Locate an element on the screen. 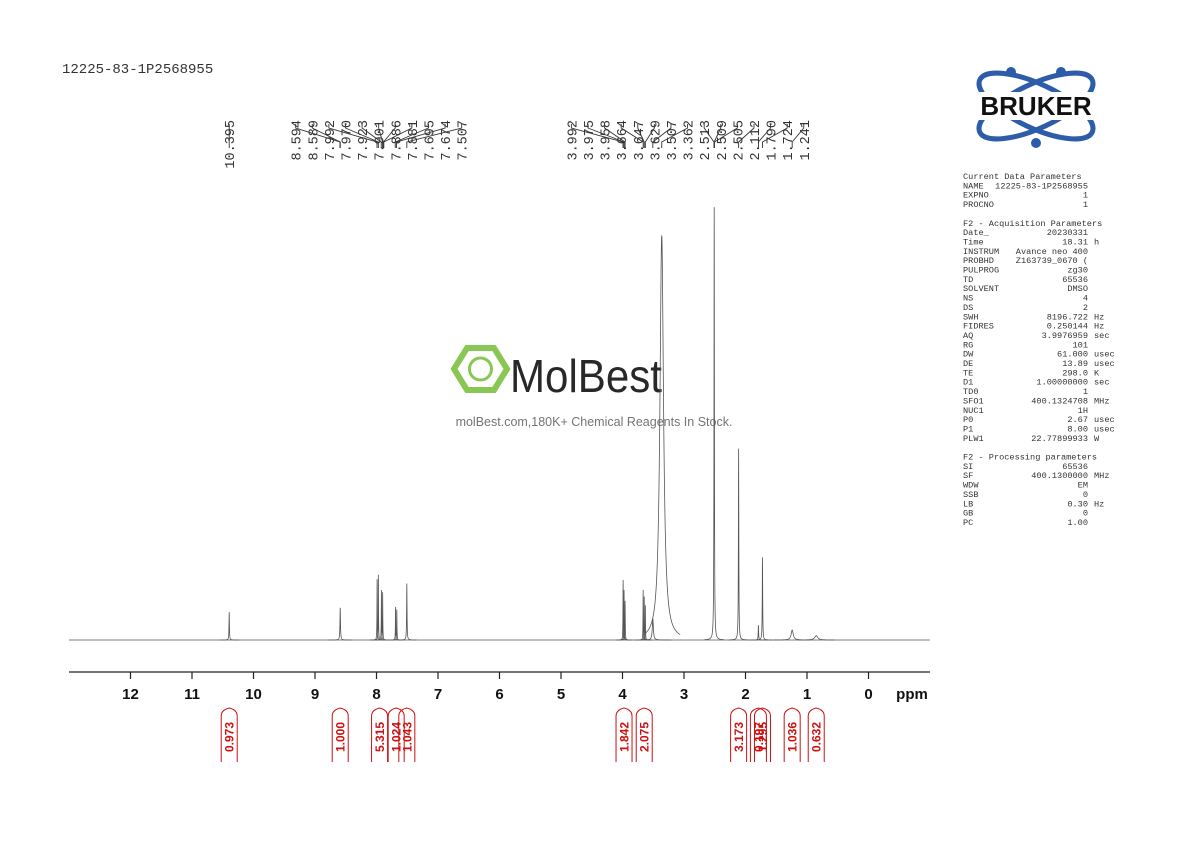  parameter-unit: K is located at coordinates (1097, 373).